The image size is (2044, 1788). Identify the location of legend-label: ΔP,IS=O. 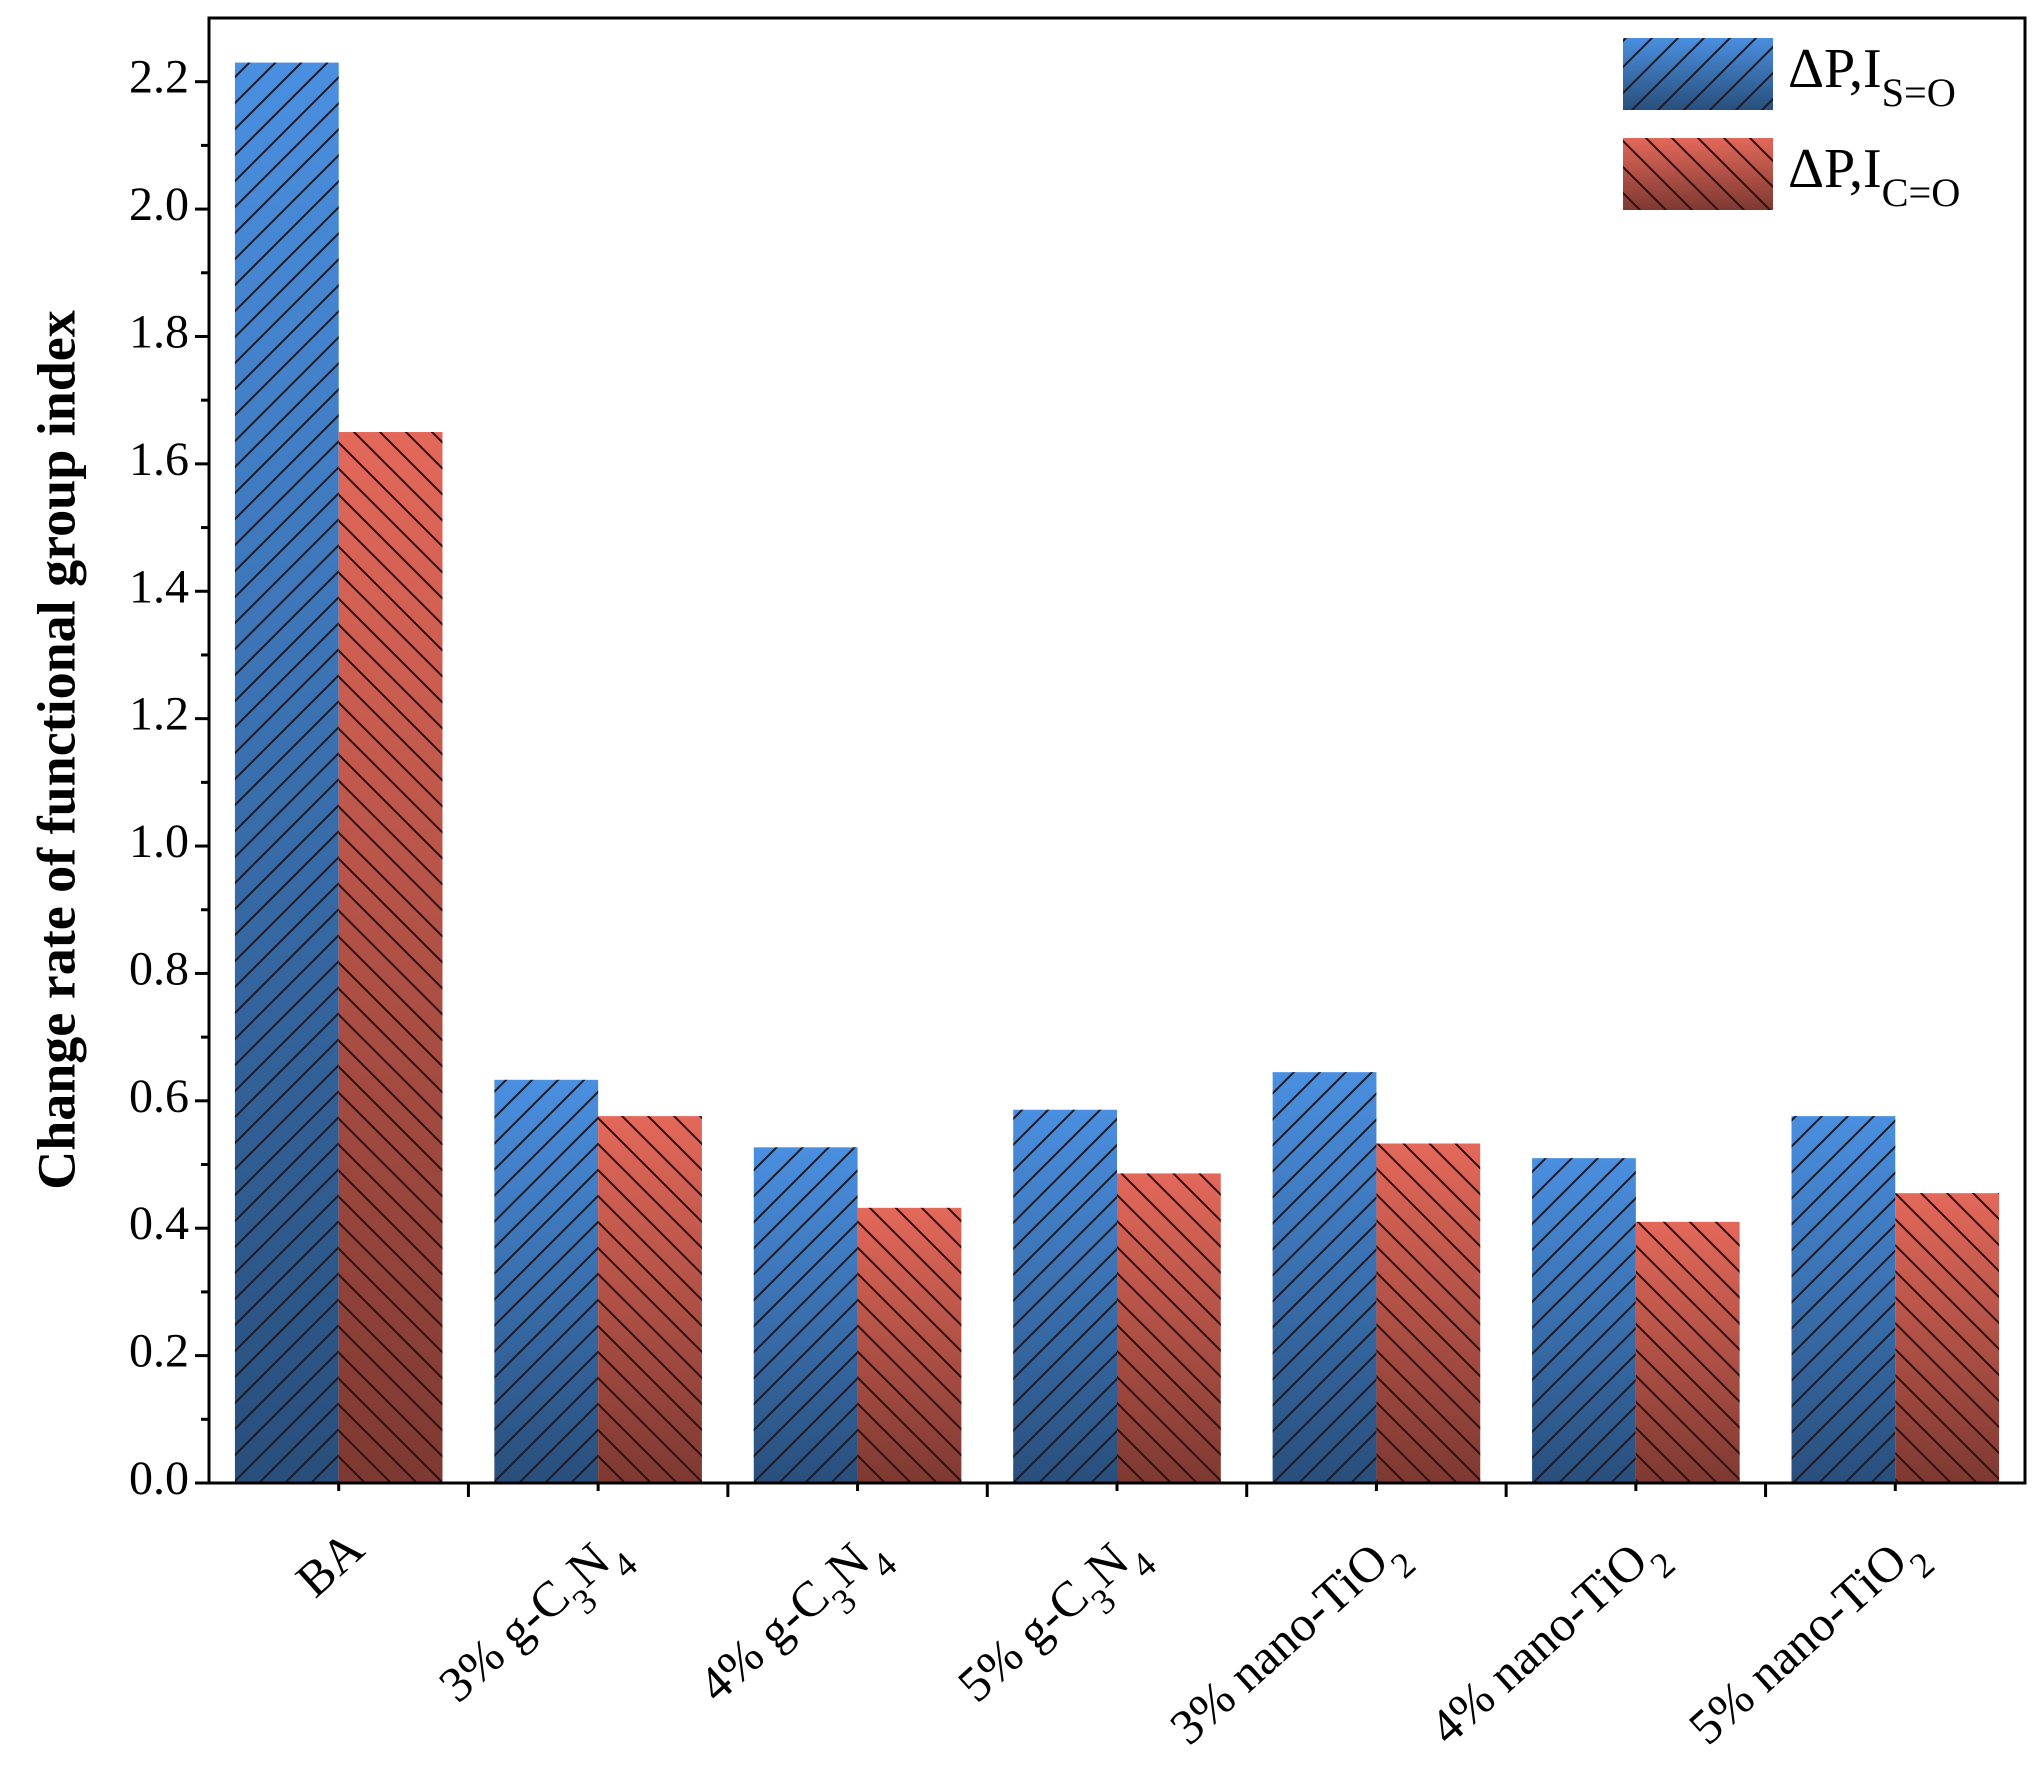
(1872, 76).